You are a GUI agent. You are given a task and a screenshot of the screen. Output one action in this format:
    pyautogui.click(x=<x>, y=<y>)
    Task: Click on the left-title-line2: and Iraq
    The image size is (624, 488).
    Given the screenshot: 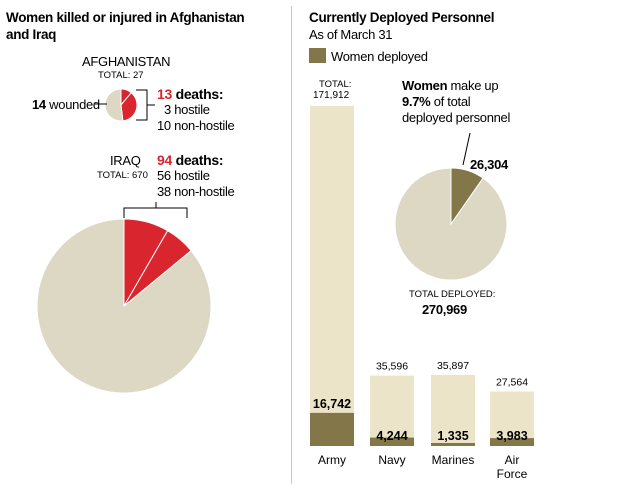 What is the action you would take?
    pyautogui.click(x=31, y=34)
    